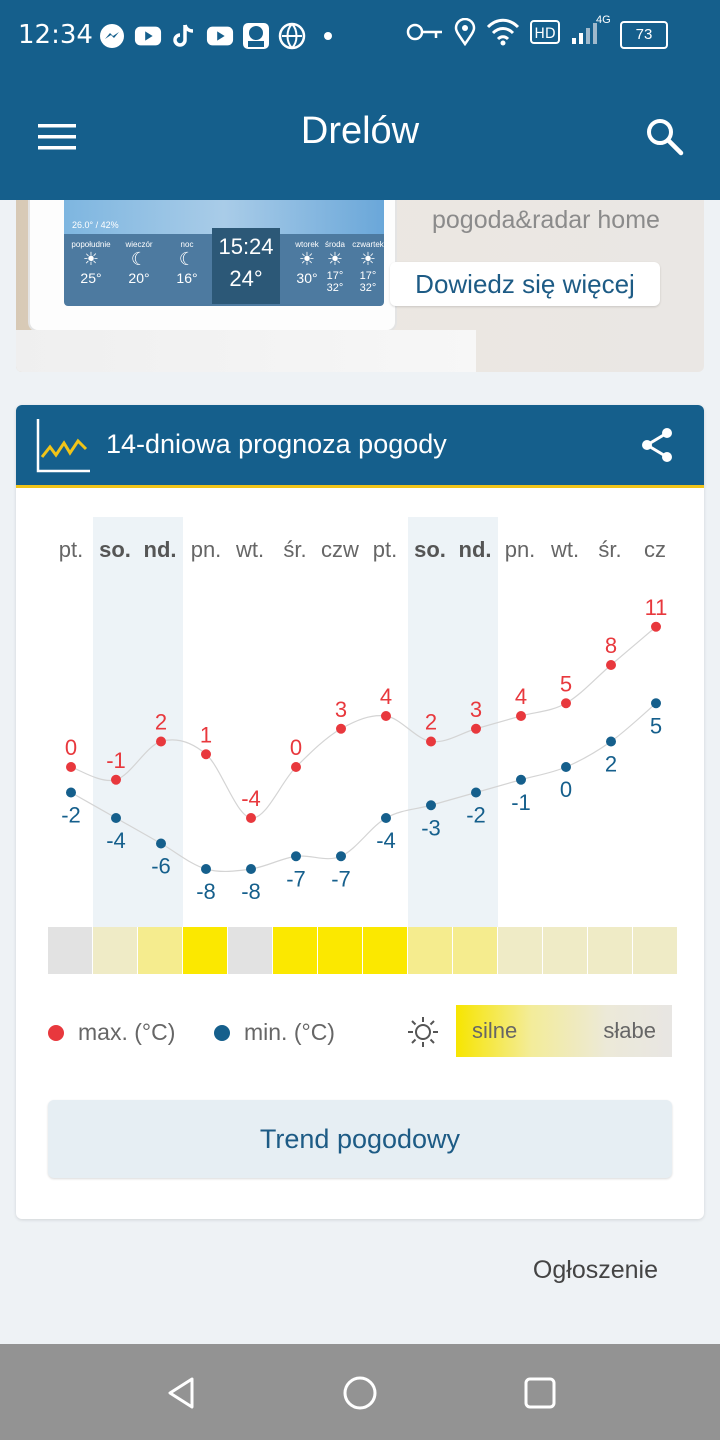  I want to click on max-value-label: 8, so click(611, 645).